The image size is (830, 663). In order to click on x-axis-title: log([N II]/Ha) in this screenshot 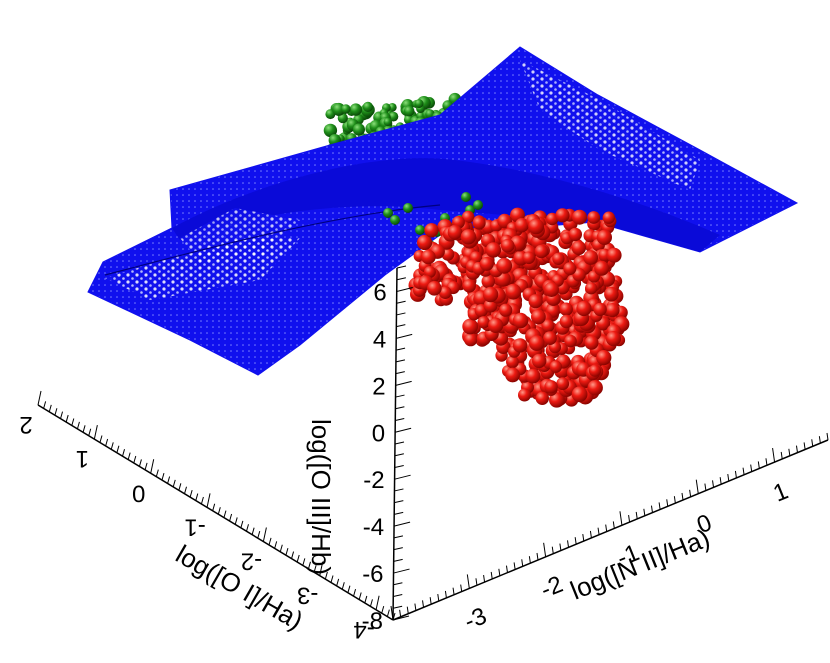, I will do `click(640, 564)`.